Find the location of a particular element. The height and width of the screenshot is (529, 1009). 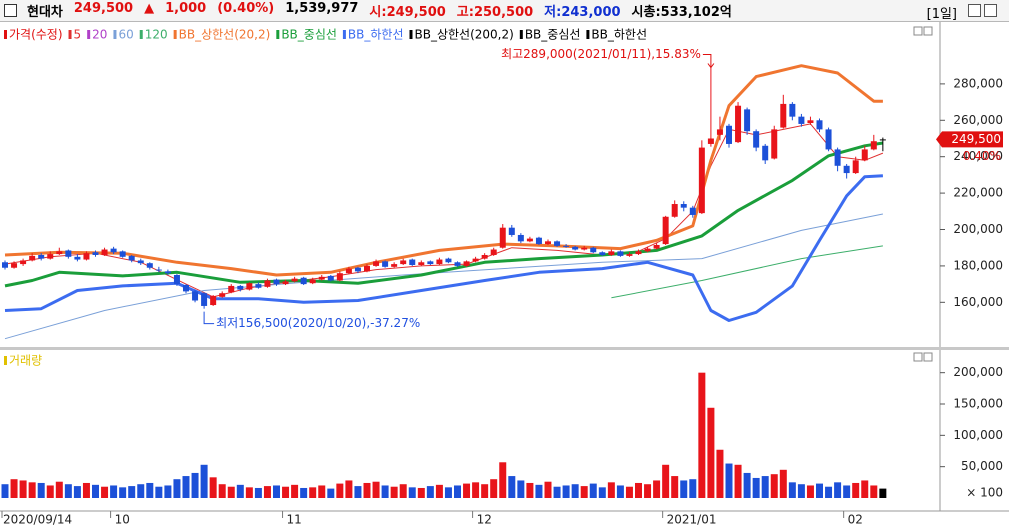

y-tick-label: 150,000 is located at coordinates (978, 404).